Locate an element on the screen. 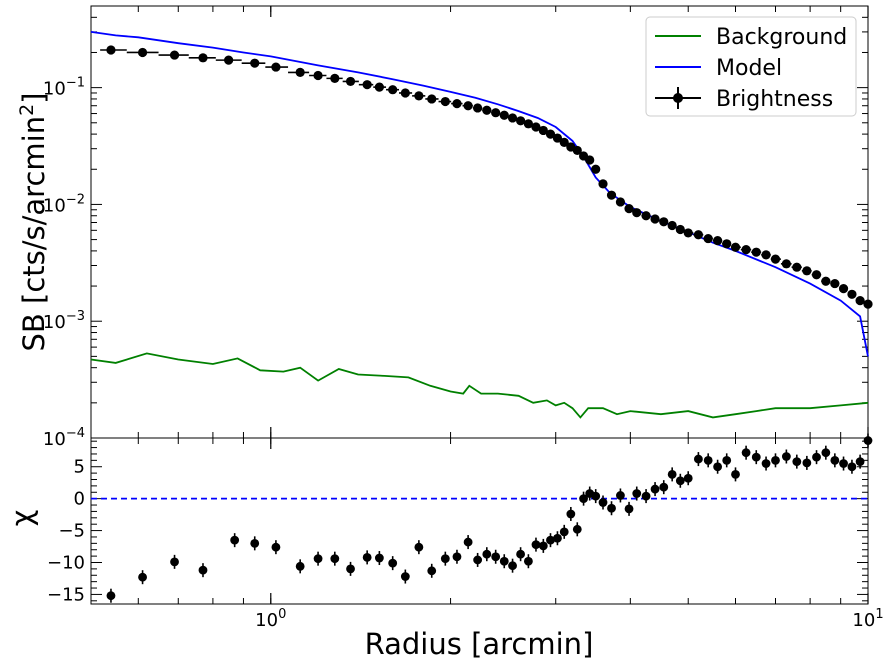 The width and height of the screenshot is (891, 667). legend-frame is located at coordinates (751, 66).